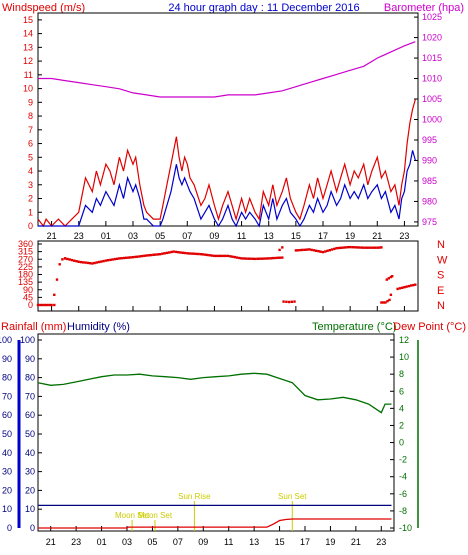  Describe the element at coordinates (30, 185) in the screenshot. I see `windspeed-tick-label: 3` at that location.